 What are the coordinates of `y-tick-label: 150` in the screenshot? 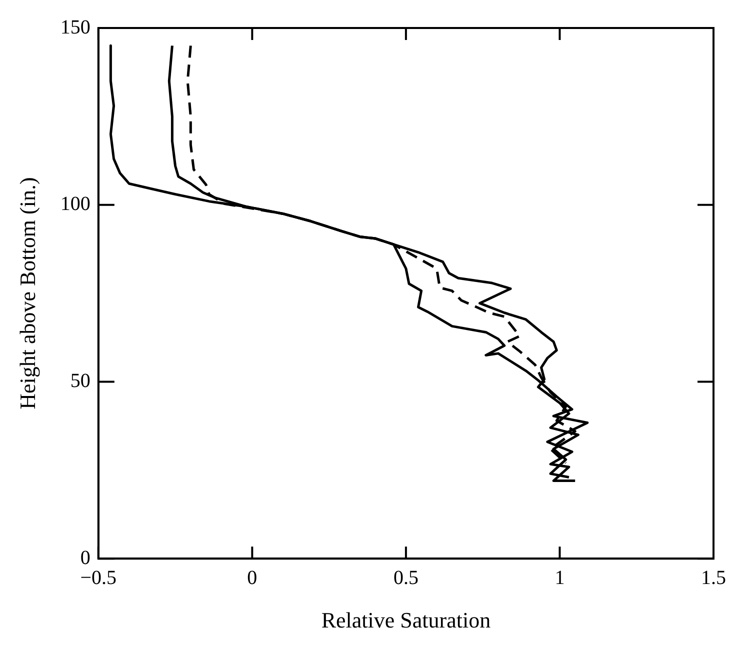 It's located at (75, 27).